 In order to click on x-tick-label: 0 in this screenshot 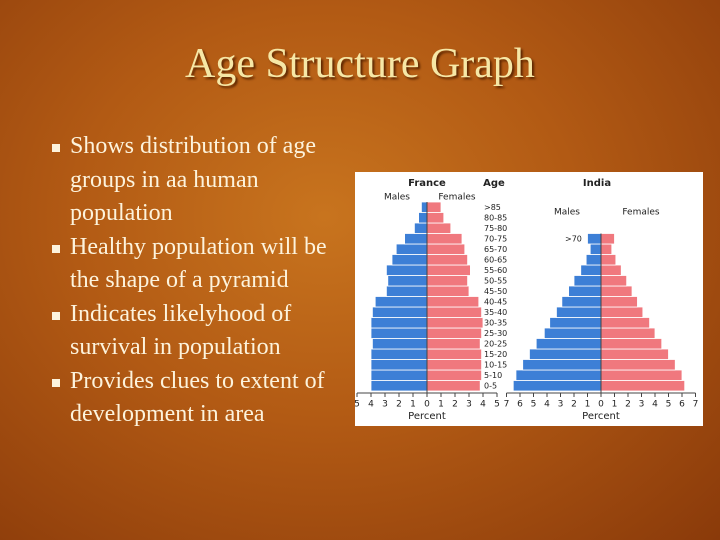, I will do `click(427, 405)`.